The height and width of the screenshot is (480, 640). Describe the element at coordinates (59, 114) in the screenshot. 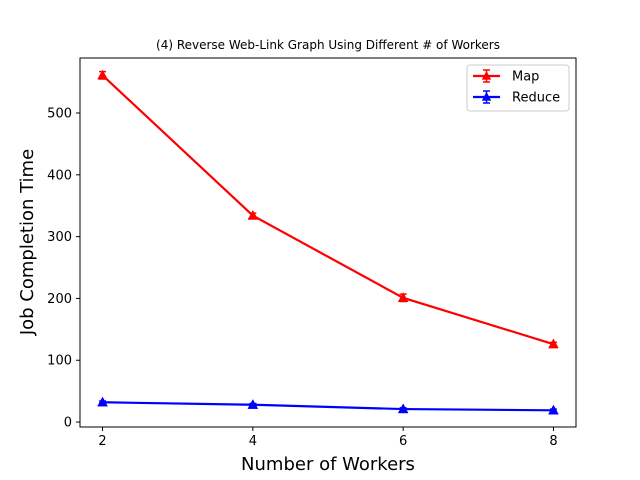

I see `y-tick-label: 500` at that location.